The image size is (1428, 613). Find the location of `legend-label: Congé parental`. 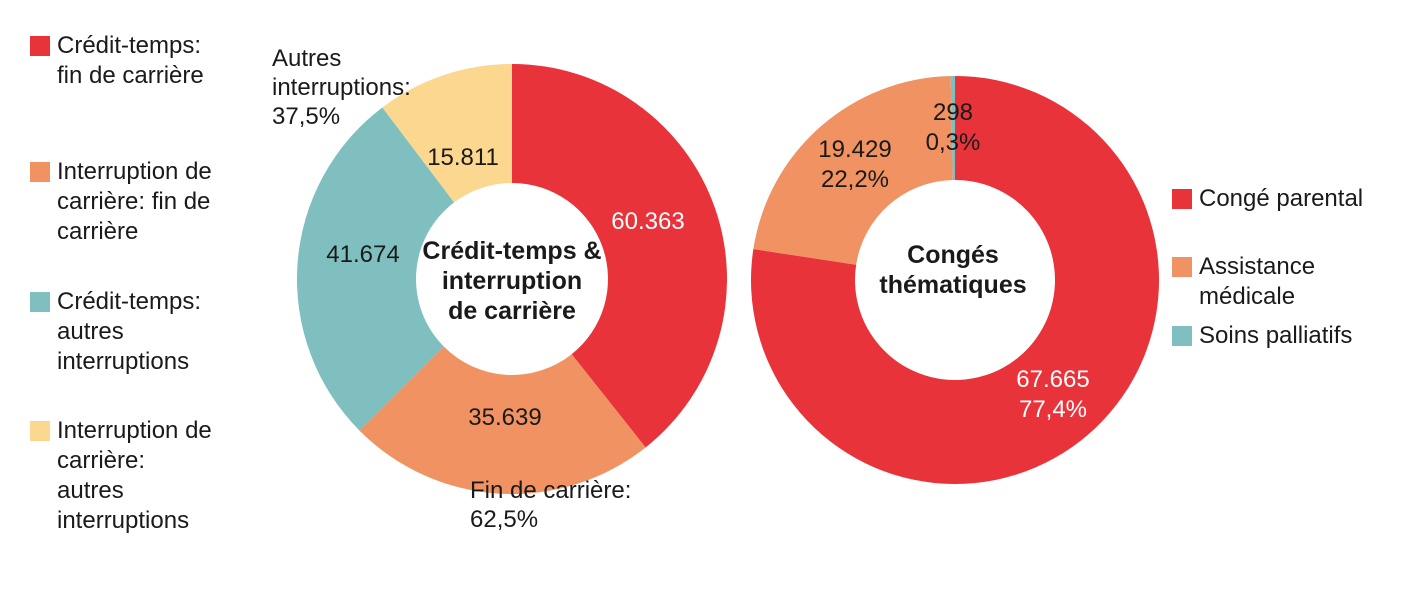

legend-label: Congé parental is located at coordinates (1281, 199).